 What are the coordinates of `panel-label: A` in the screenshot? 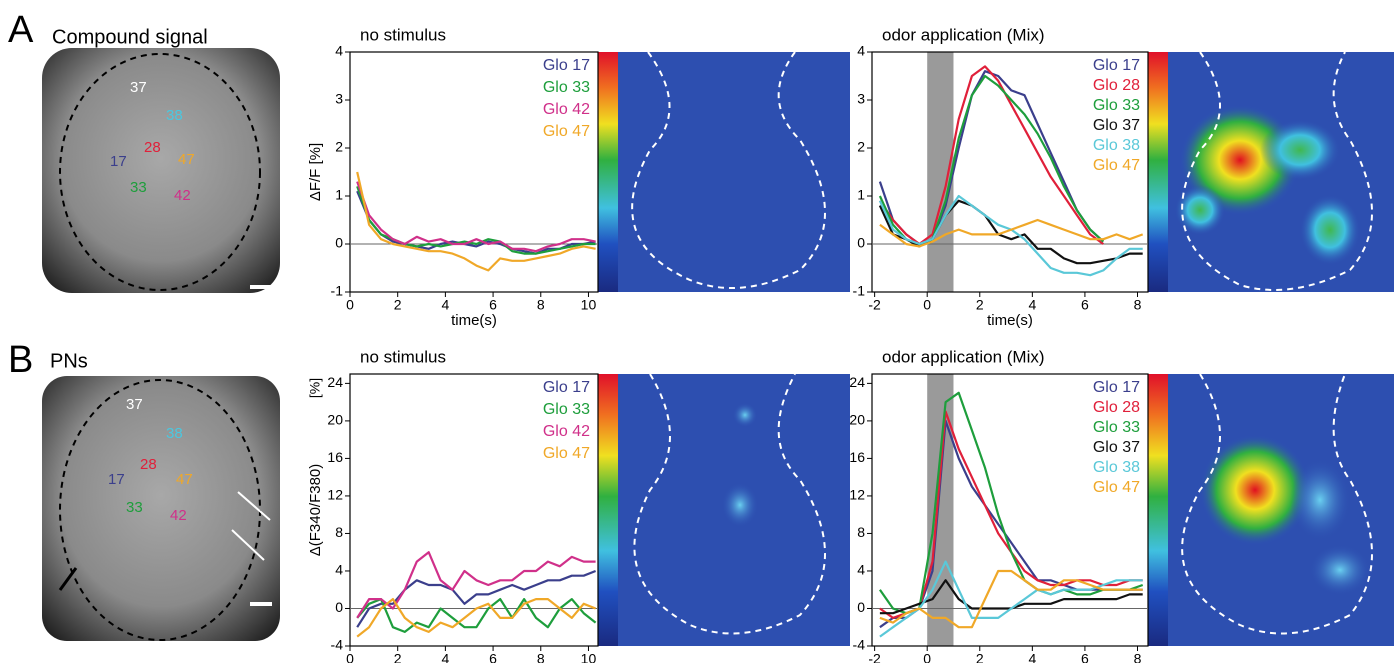 It's located at (21, 30).